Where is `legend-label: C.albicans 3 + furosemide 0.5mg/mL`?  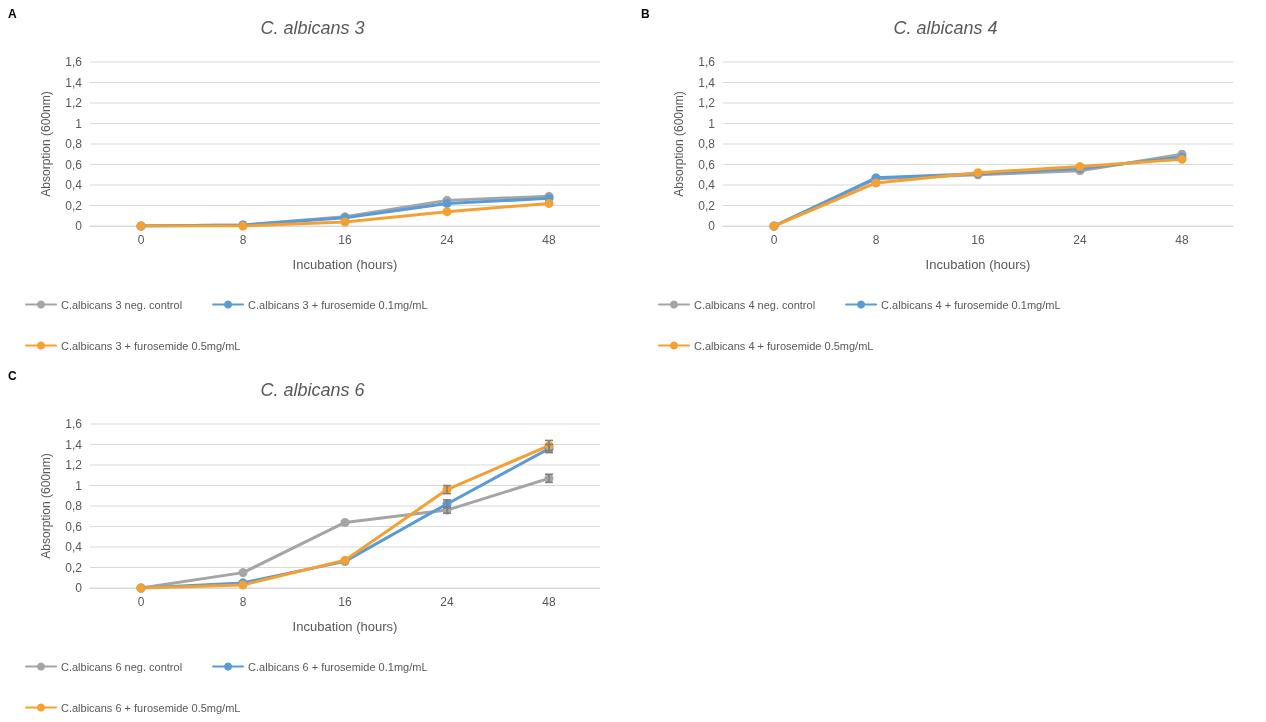 legend-label: C.albicans 3 + furosemide 0.5mg/mL is located at coordinates (151, 345).